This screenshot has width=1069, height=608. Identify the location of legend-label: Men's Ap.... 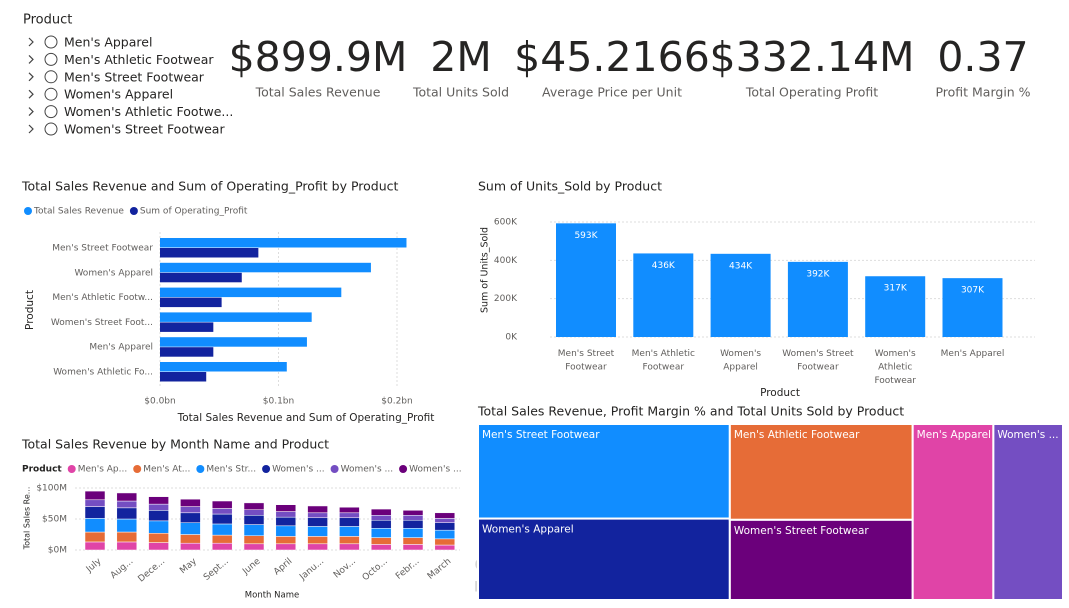
(102, 470).